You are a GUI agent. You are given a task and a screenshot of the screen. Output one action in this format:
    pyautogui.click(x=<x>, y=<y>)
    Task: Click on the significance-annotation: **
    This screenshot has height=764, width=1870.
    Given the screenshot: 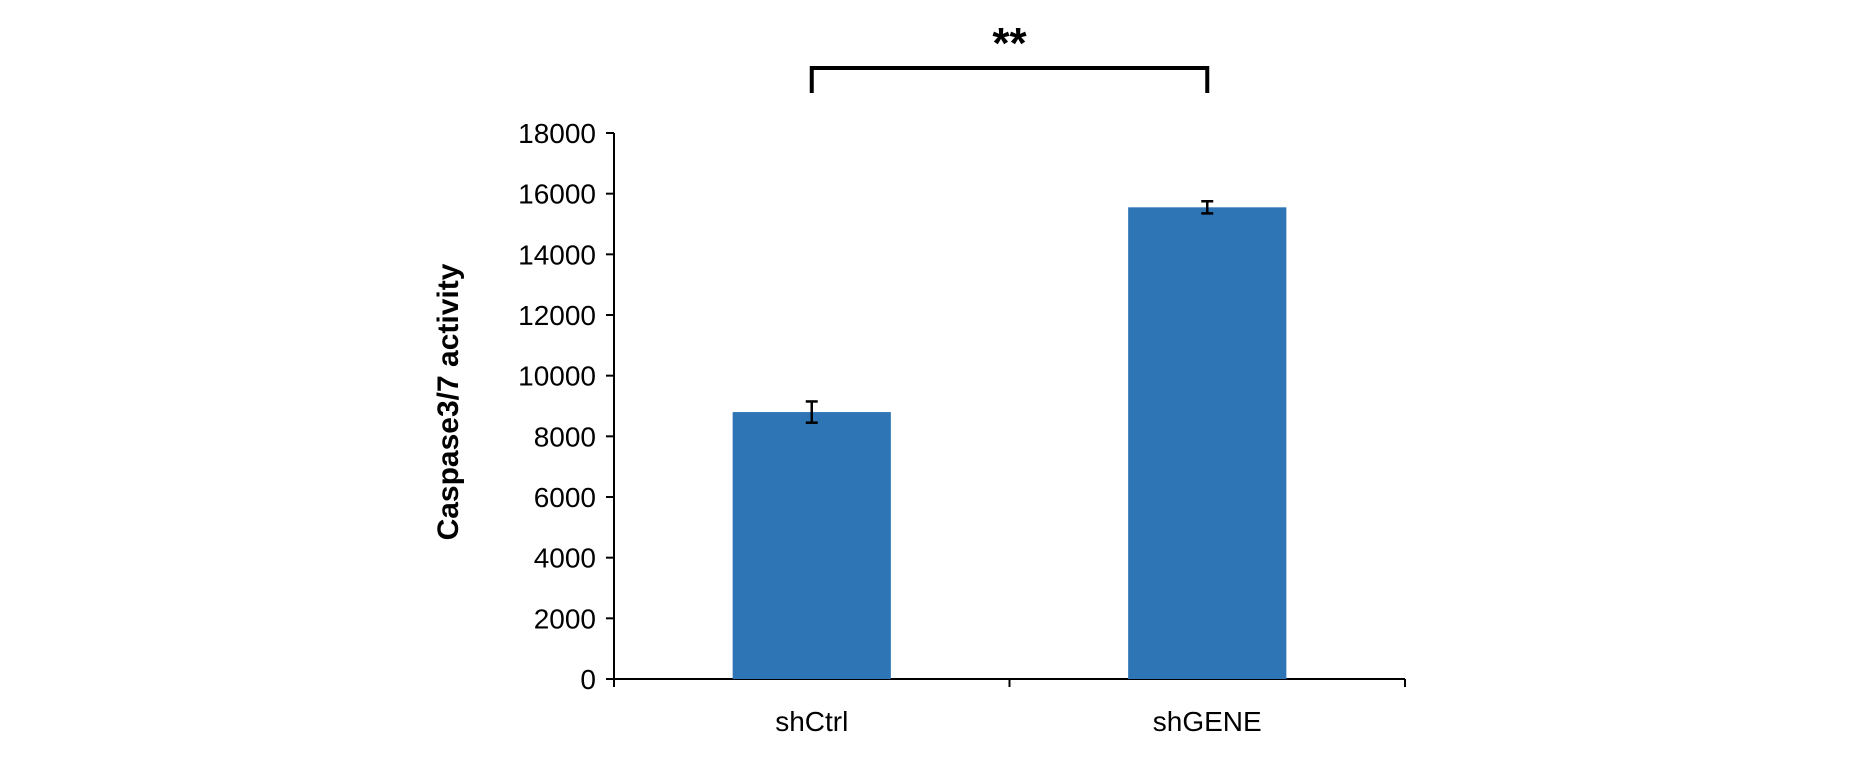 What is the action you would take?
    pyautogui.click(x=1009, y=56)
    